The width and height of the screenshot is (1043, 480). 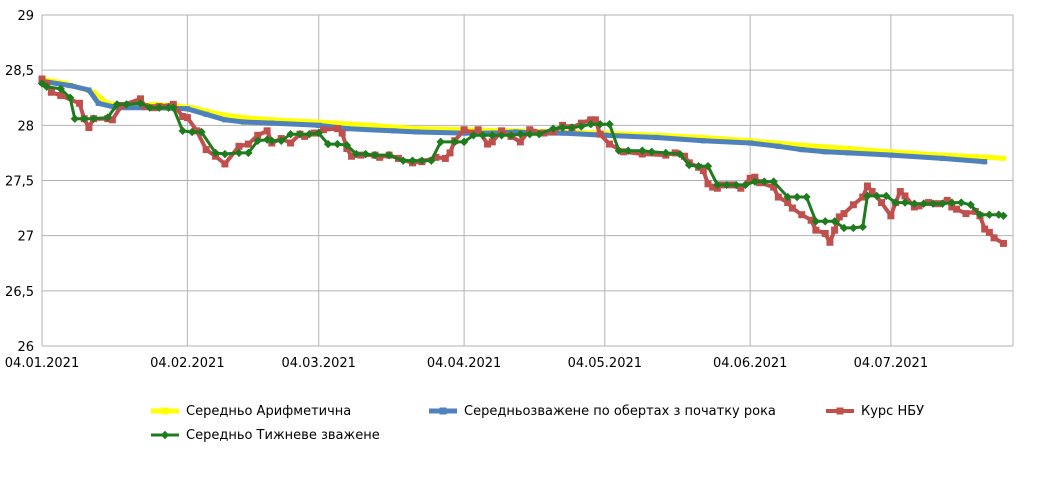 I want to click on x-tick-label: 04.02.2021, so click(x=187, y=363).